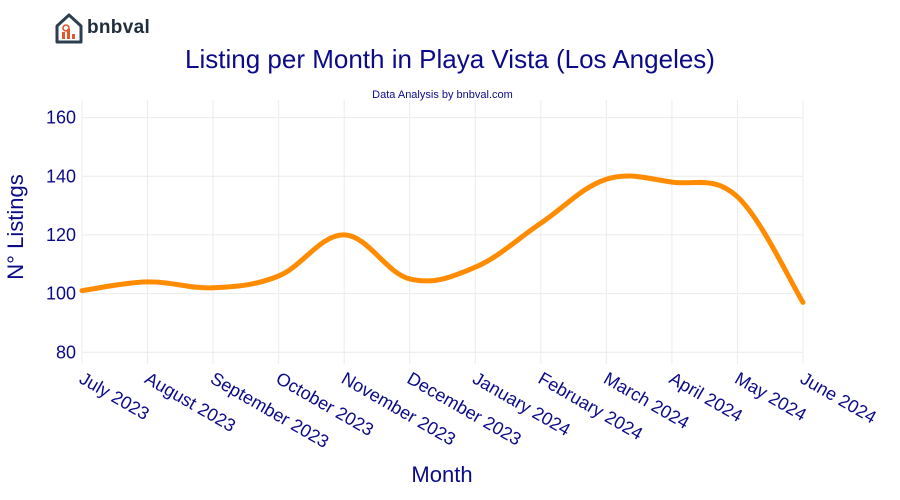  Describe the element at coordinates (61, 118) in the screenshot. I see `y-tick-label: 160` at that location.